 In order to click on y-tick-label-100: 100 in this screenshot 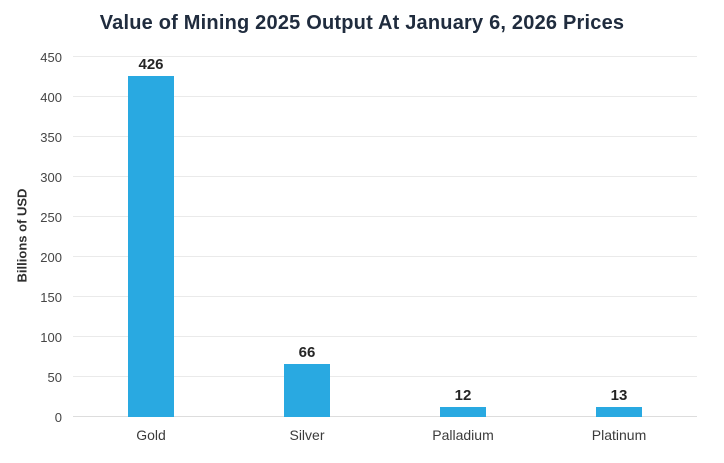, I will do `click(51, 337)`.